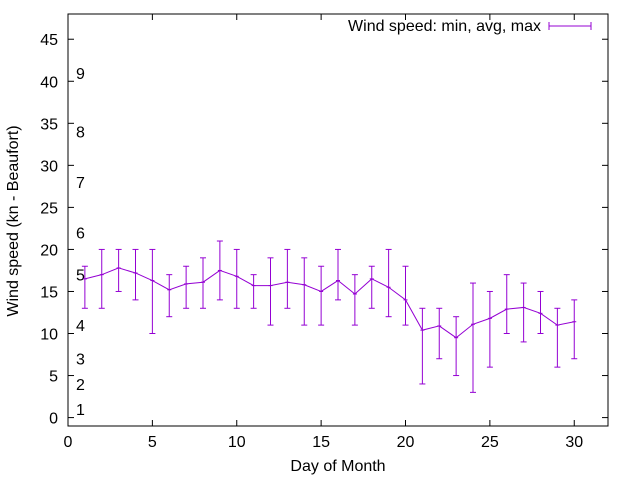 The height and width of the screenshot is (480, 640). Describe the element at coordinates (80, 276) in the screenshot. I see `beaufort-label: 5` at that location.